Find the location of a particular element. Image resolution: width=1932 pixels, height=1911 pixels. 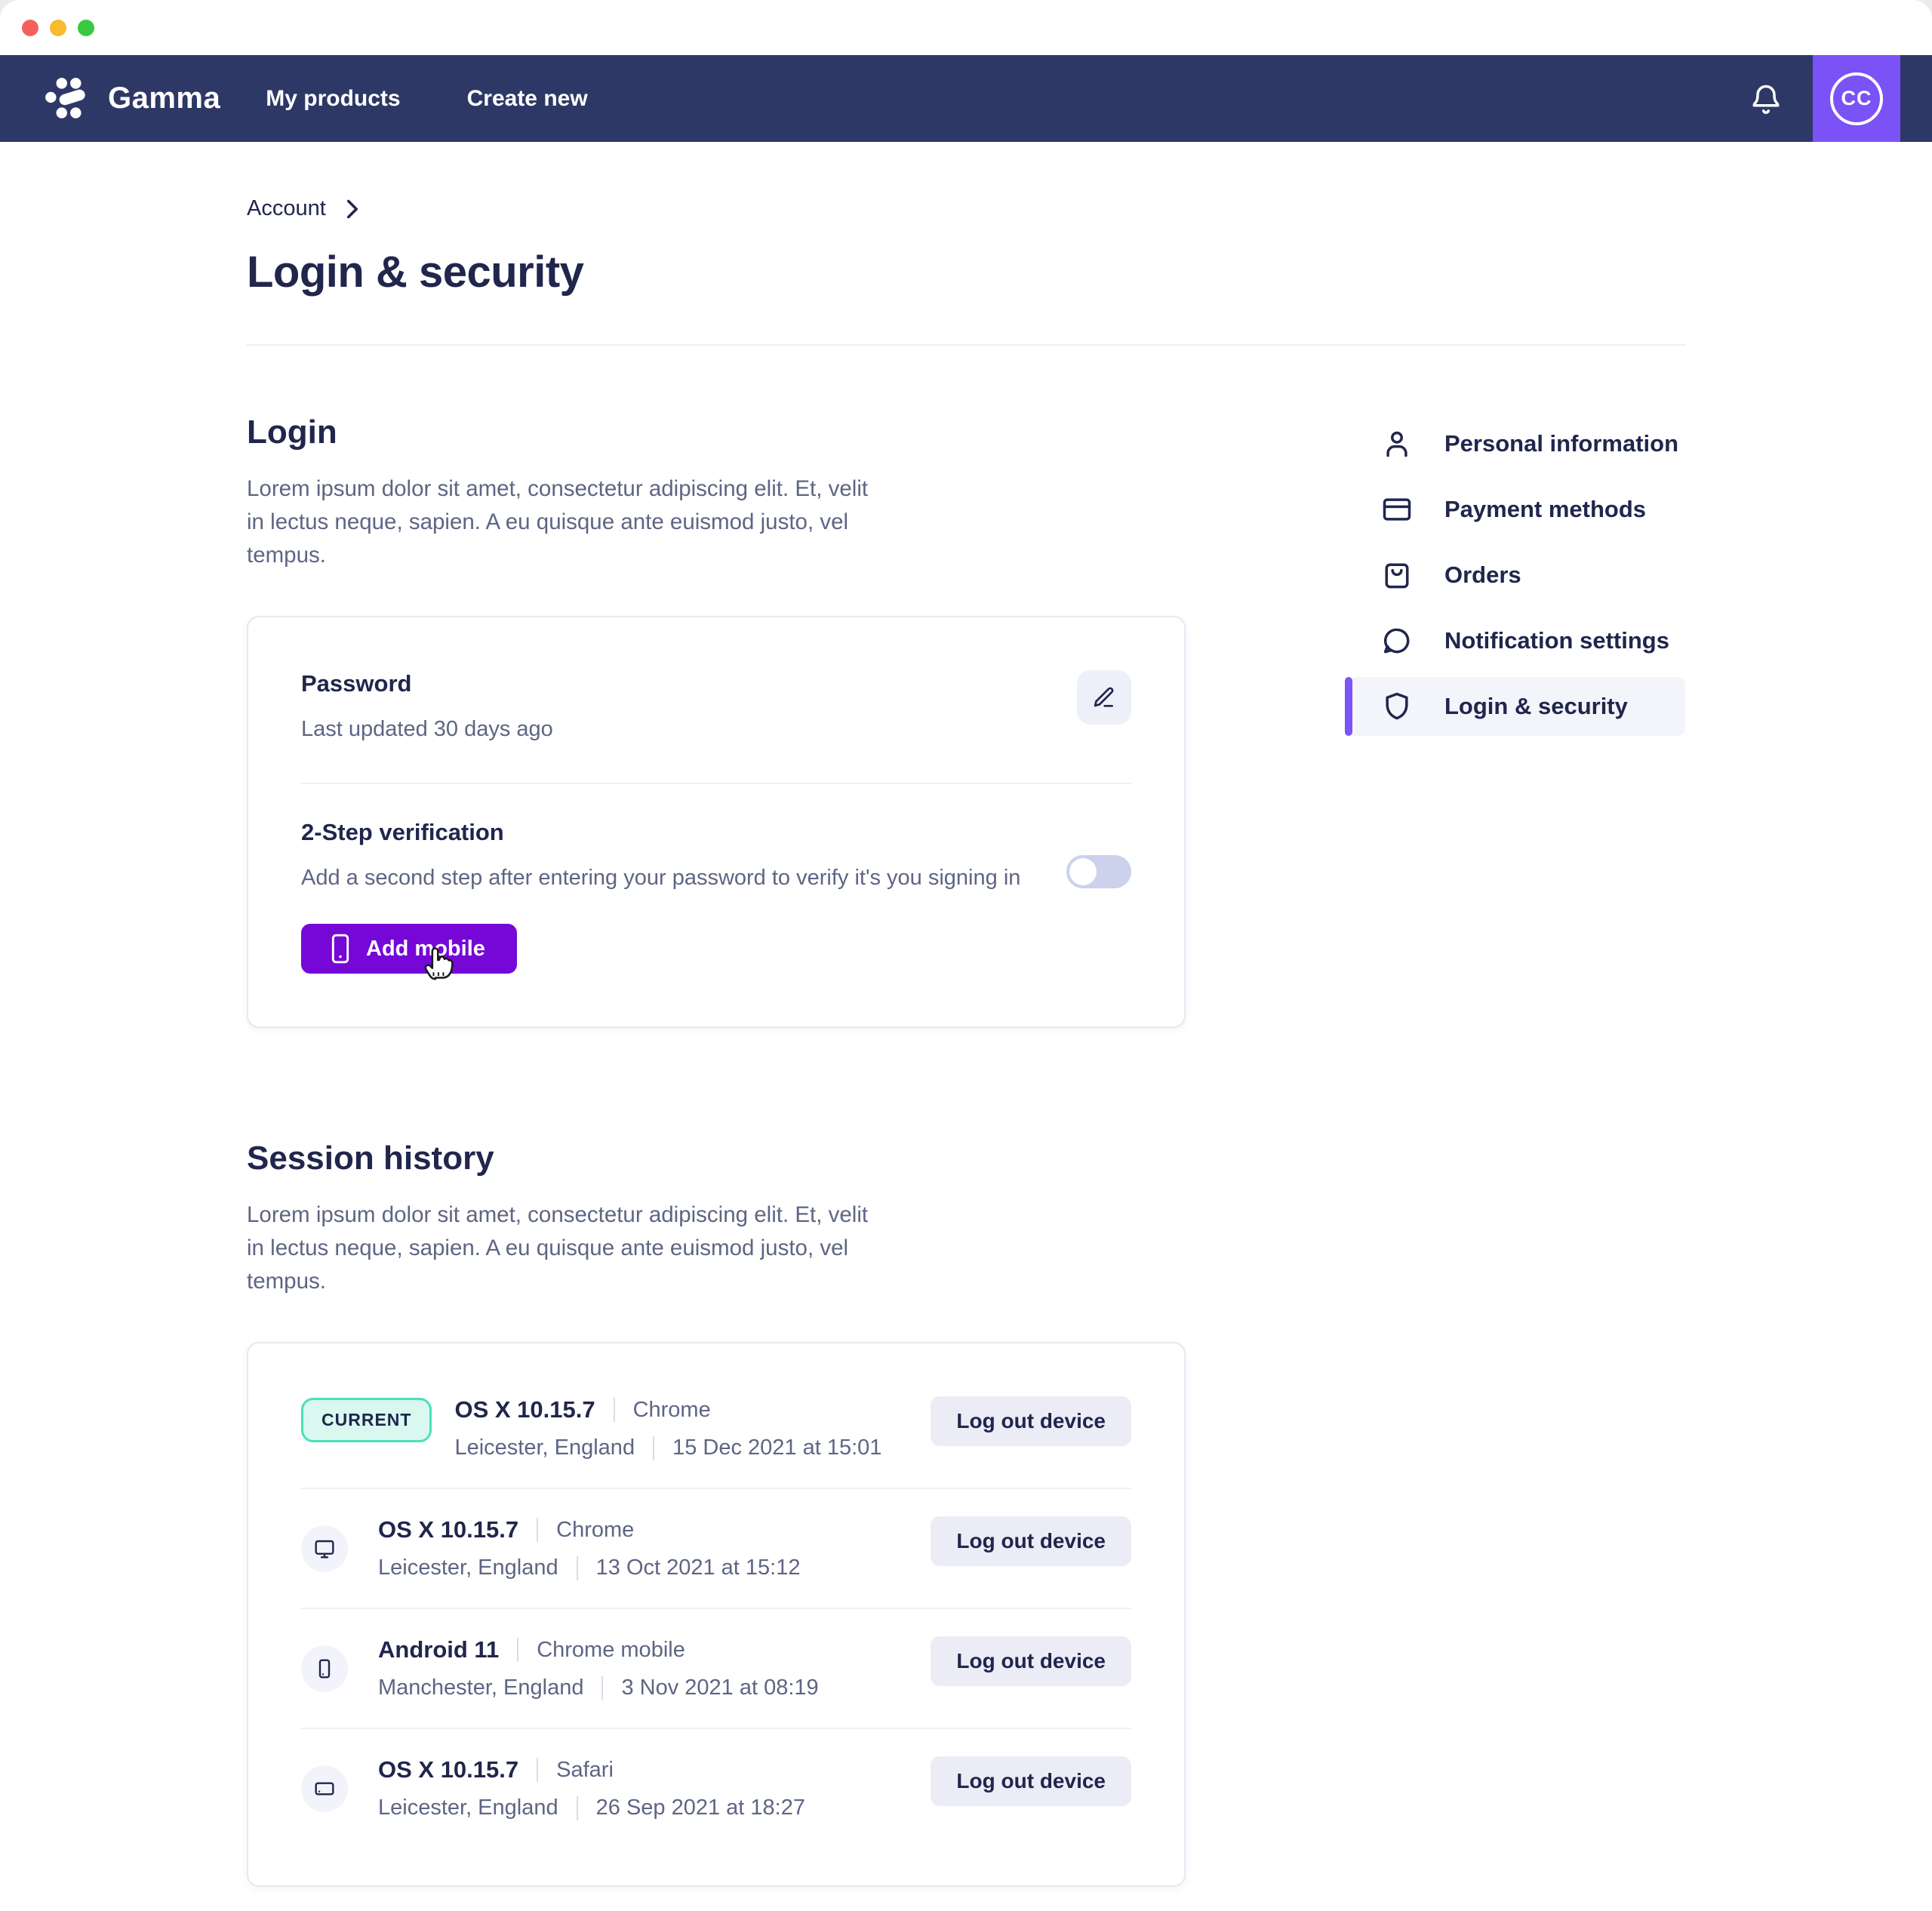

minimize-window-button is located at coordinates (58, 28).